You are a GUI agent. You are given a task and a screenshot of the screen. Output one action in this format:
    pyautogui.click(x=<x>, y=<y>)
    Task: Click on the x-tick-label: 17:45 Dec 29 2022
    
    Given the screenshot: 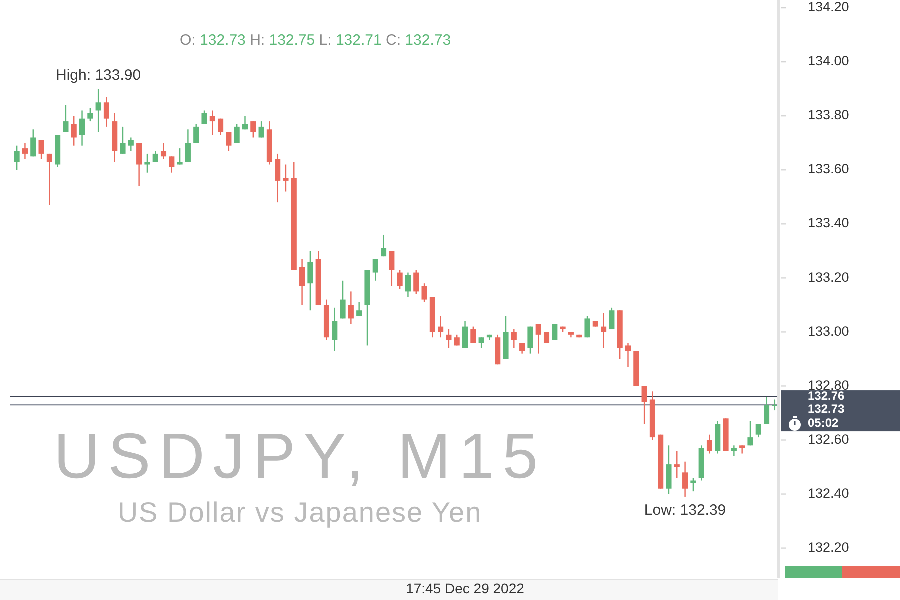 What is the action you would take?
    pyautogui.click(x=465, y=588)
    